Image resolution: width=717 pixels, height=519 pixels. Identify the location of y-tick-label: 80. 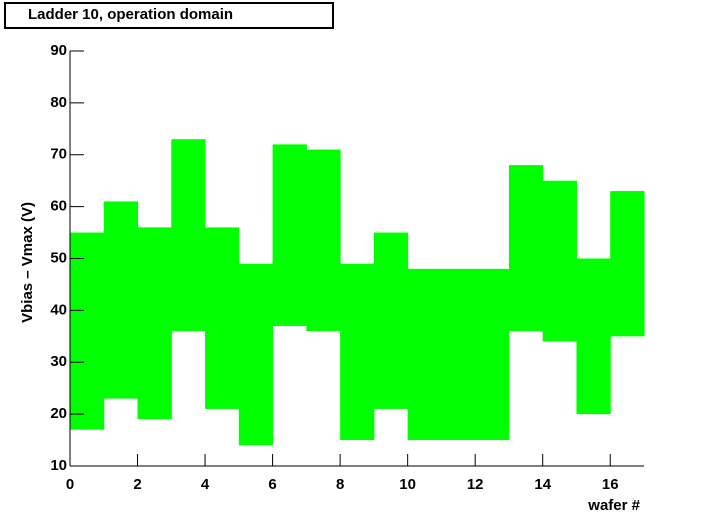
(58, 102).